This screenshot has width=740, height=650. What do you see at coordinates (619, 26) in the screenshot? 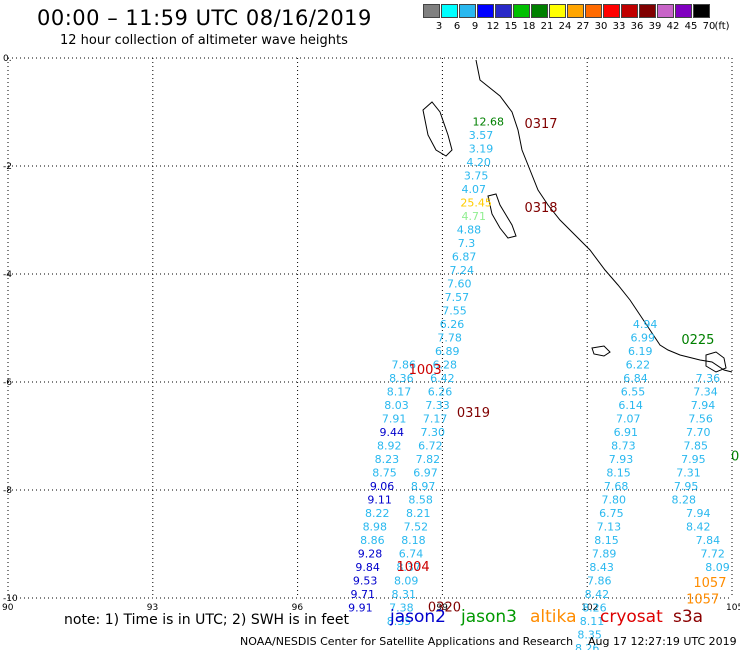
I see `scale-label: 33` at bounding box center [619, 26].